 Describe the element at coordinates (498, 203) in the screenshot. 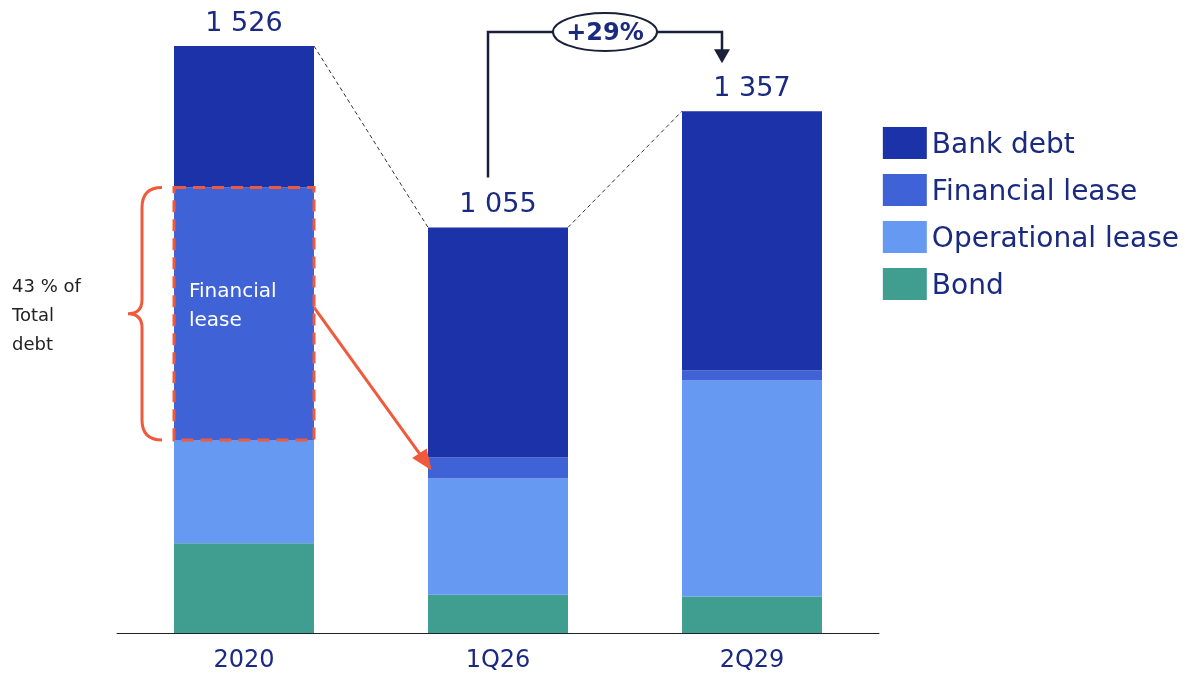

I see `annotation: 1 055` at that location.